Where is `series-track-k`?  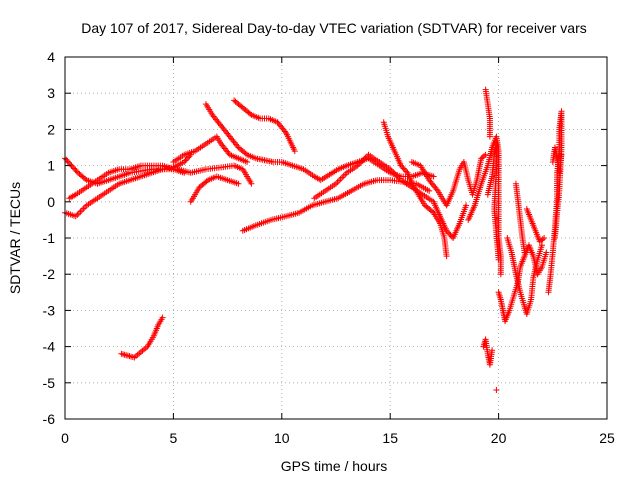 series-track-k is located at coordinates (390, 196).